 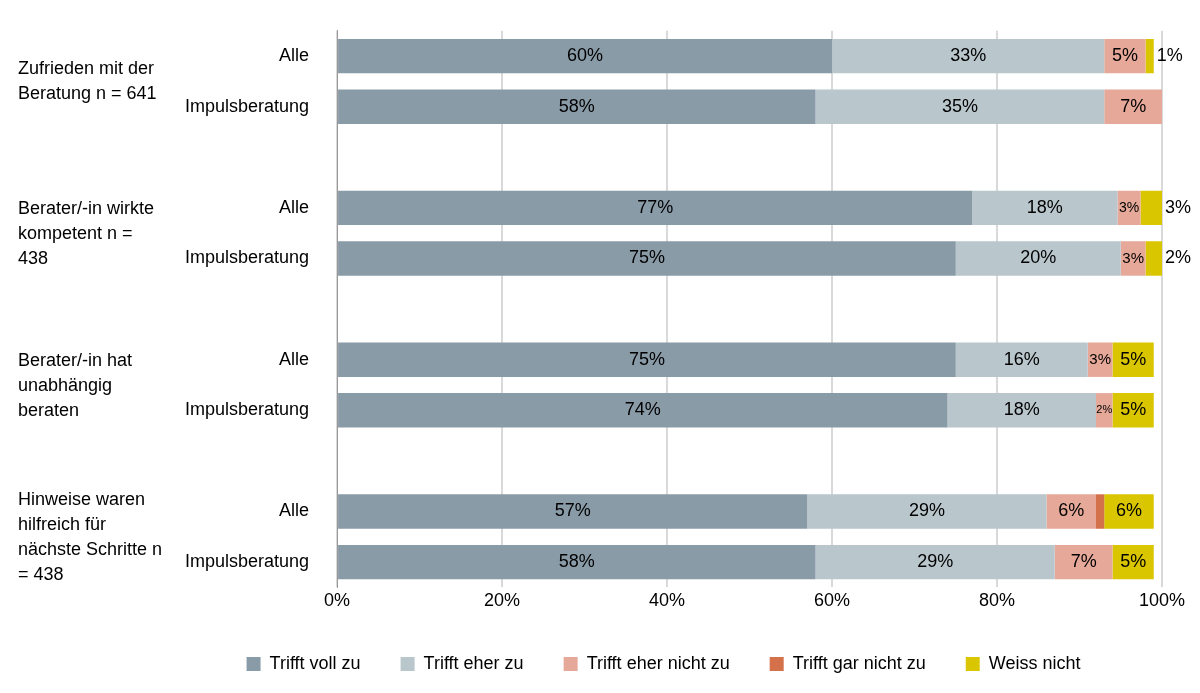 What do you see at coordinates (90, 536) in the screenshot?
I see `text: Hinweise waren hilfreich für nächste Schritte n = 438` at bounding box center [90, 536].